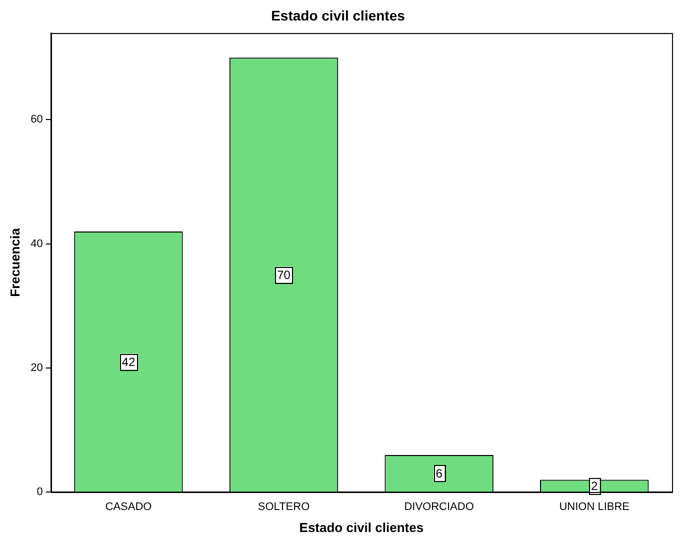  I want to click on y-tick-label: 40, so click(36, 244).